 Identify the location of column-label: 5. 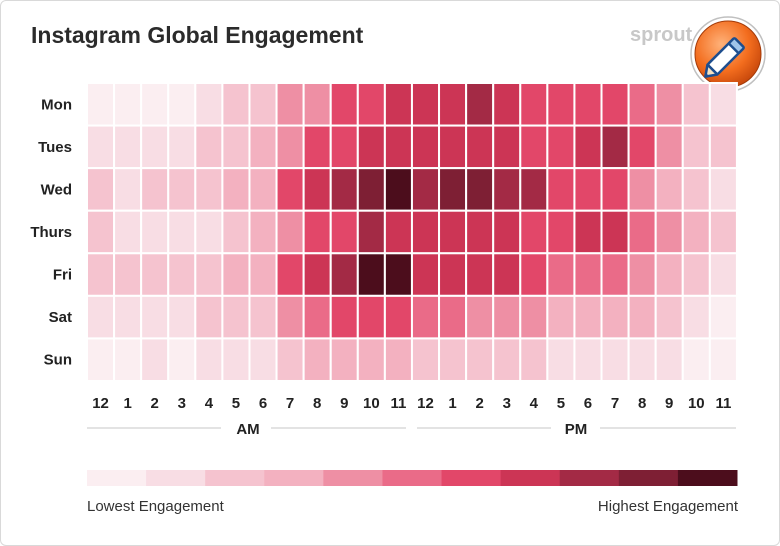
(561, 403).